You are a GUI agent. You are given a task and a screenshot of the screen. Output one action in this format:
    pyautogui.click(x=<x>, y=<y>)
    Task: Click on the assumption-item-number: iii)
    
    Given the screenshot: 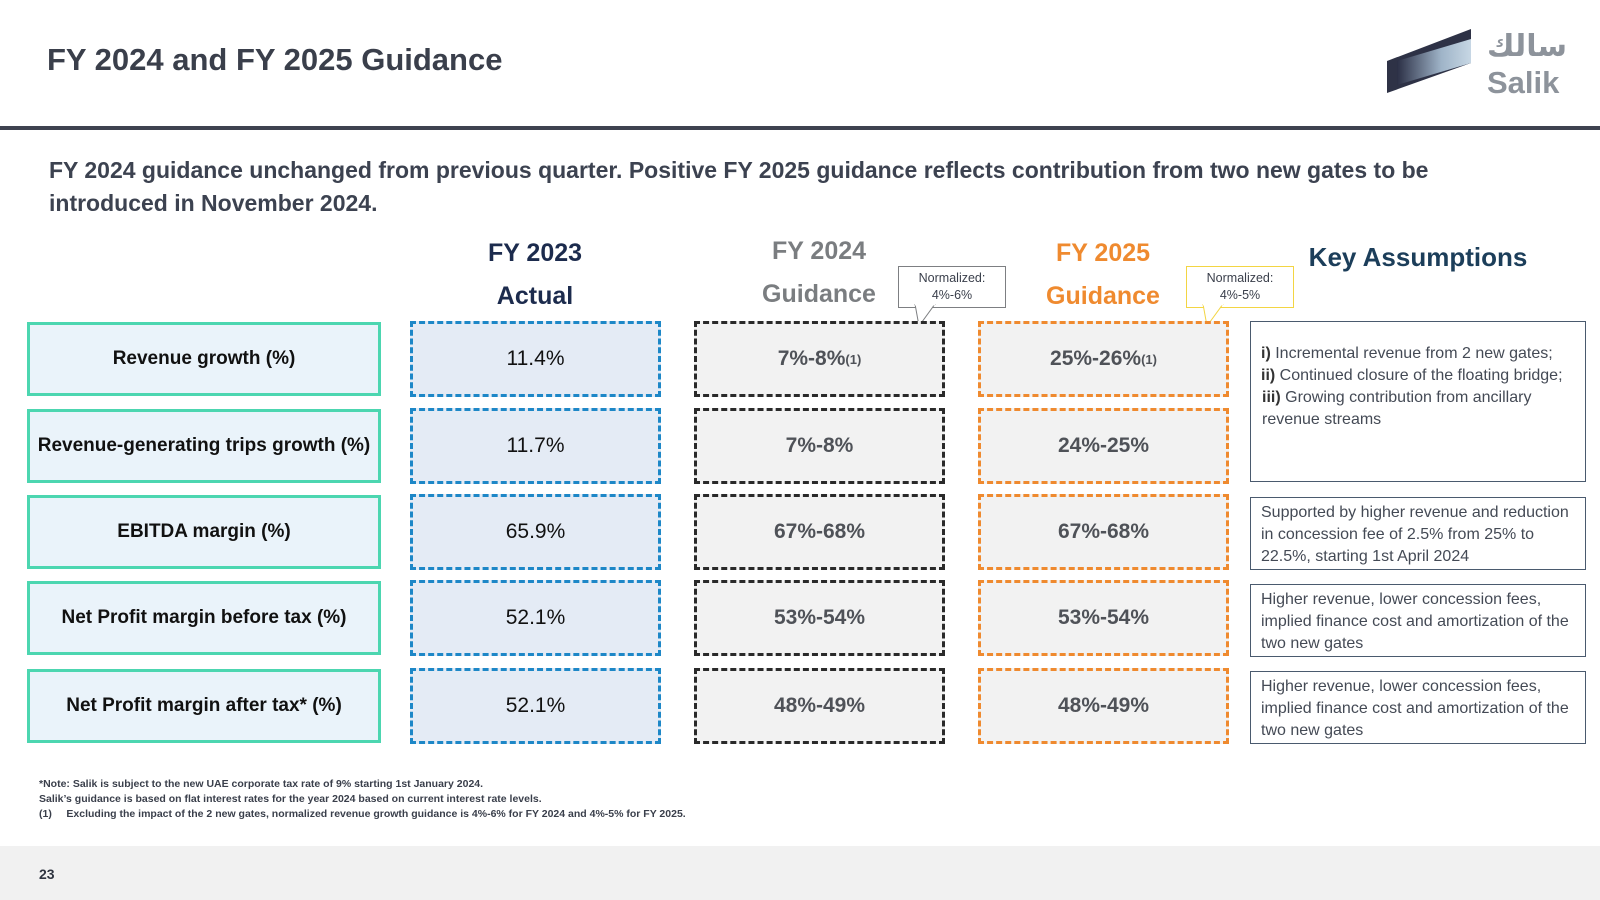 What is the action you would take?
    pyautogui.click(x=1271, y=397)
    